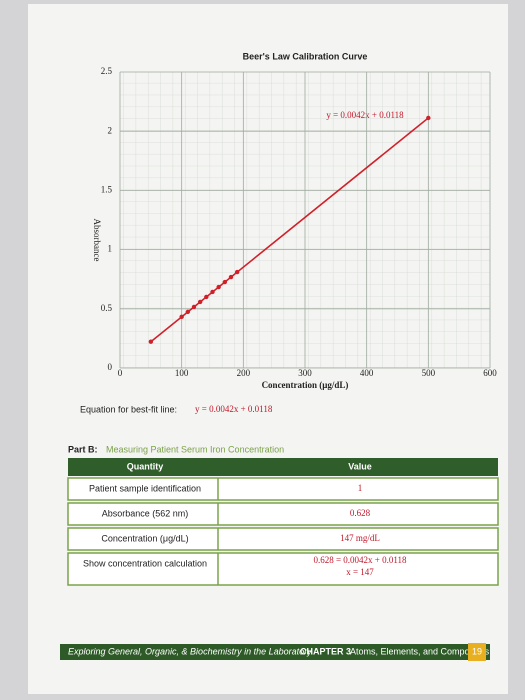 The width and height of the screenshot is (525, 700). What do you see at coordinates (365, 115) in the screenshot?
I see `equation-annotation: y = 0.0042x + 0.0118` at bounding box center [365, 115].